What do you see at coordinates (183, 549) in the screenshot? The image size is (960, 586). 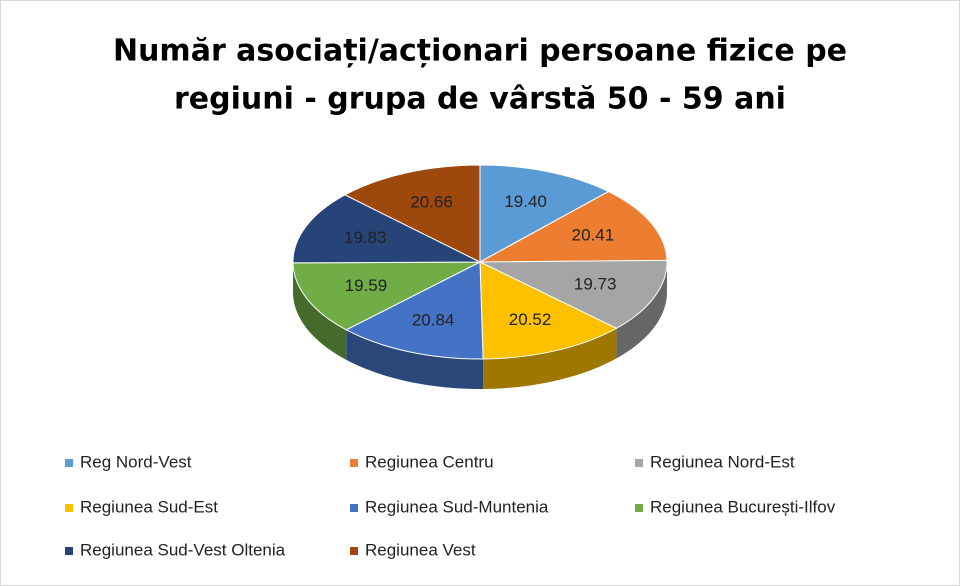 I see `legend-label: Regiunea Sud-Vest Oltenia` at bounding box center [183, 549].